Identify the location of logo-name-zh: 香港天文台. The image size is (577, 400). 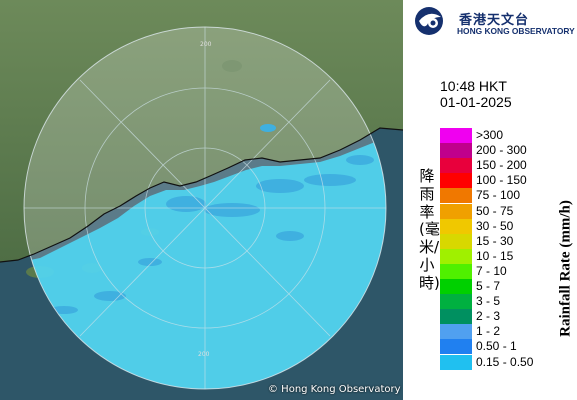
(494, 20).